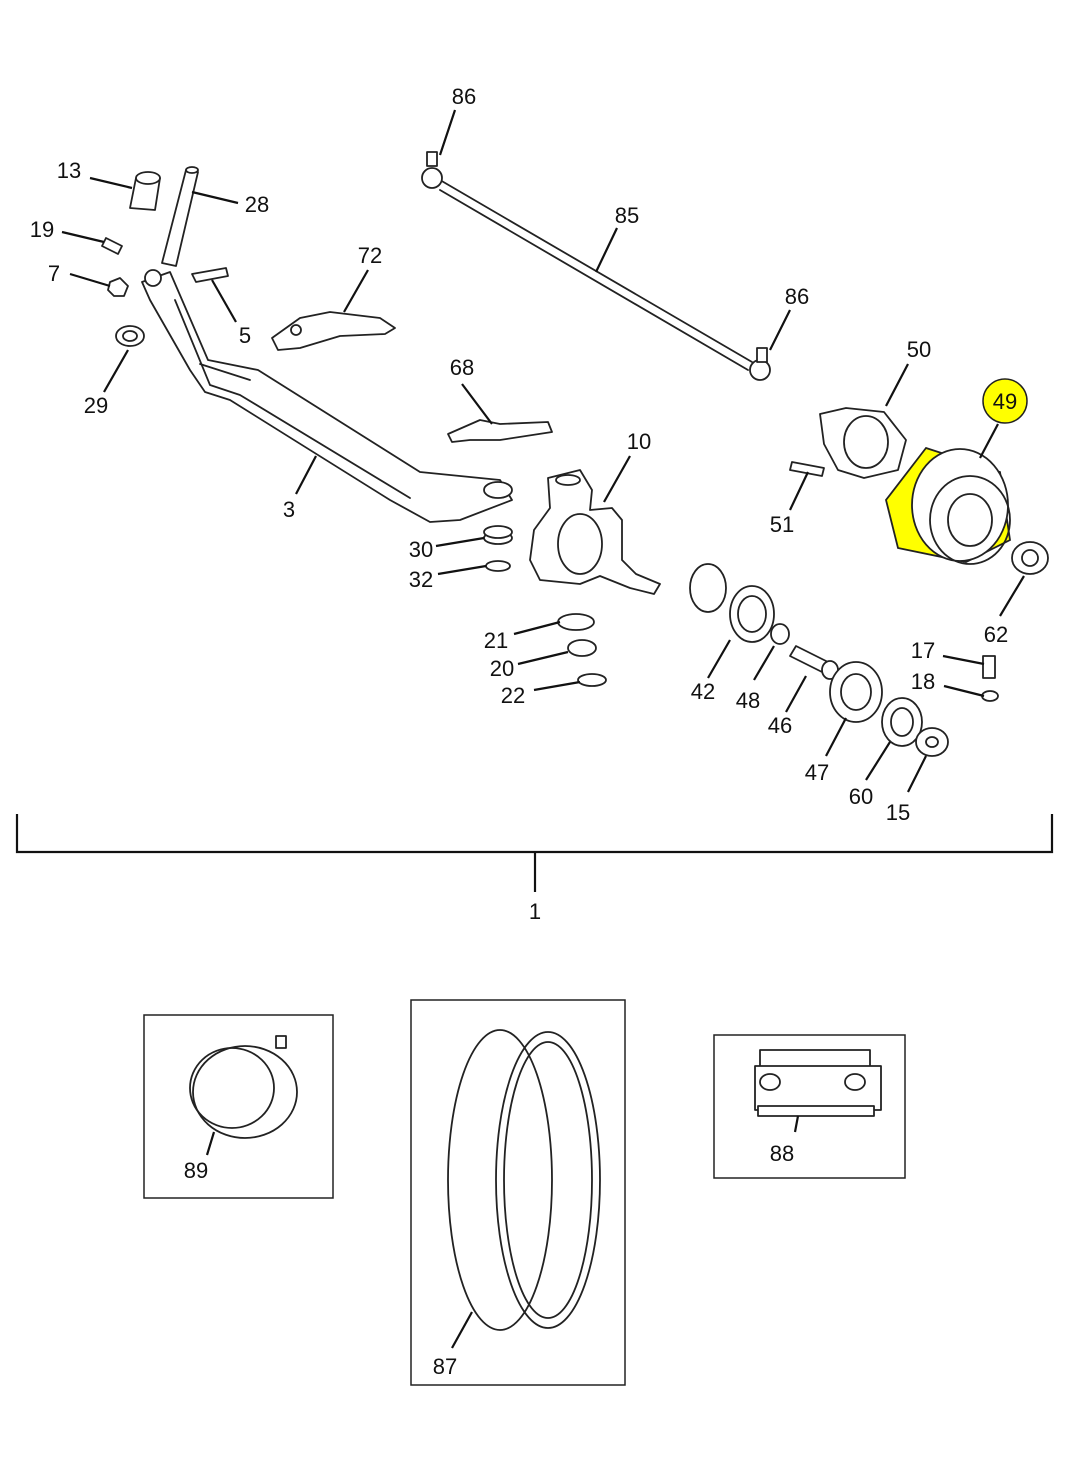  Describe the element at coordinates (69, 170) in the screenshot. I see `callout-13: 13` at that location.